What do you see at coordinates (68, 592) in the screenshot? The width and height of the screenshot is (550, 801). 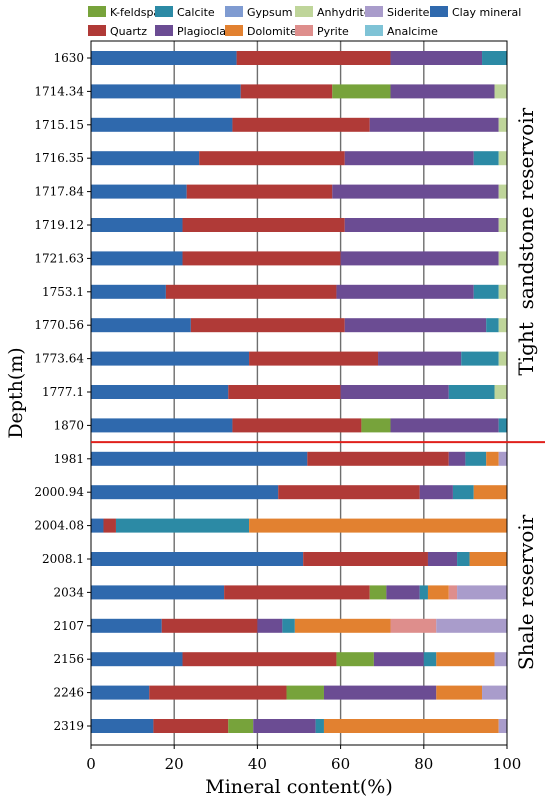 I see `y-tick-label-2034: 2034` at bounding box center [68, 592].